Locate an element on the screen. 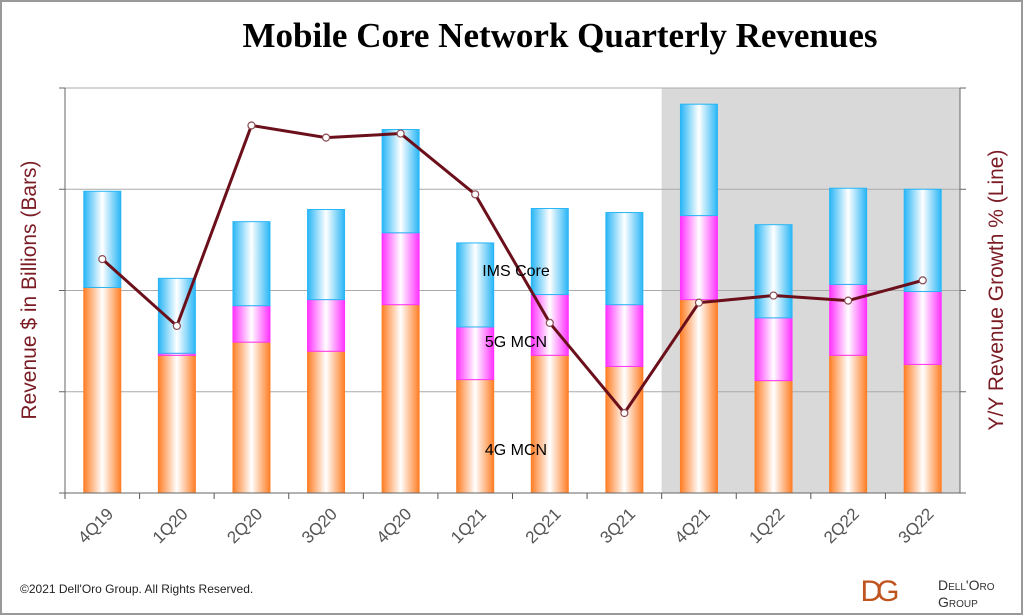  x-tick-label: 1Q21 is located at coordinates (468, 525).